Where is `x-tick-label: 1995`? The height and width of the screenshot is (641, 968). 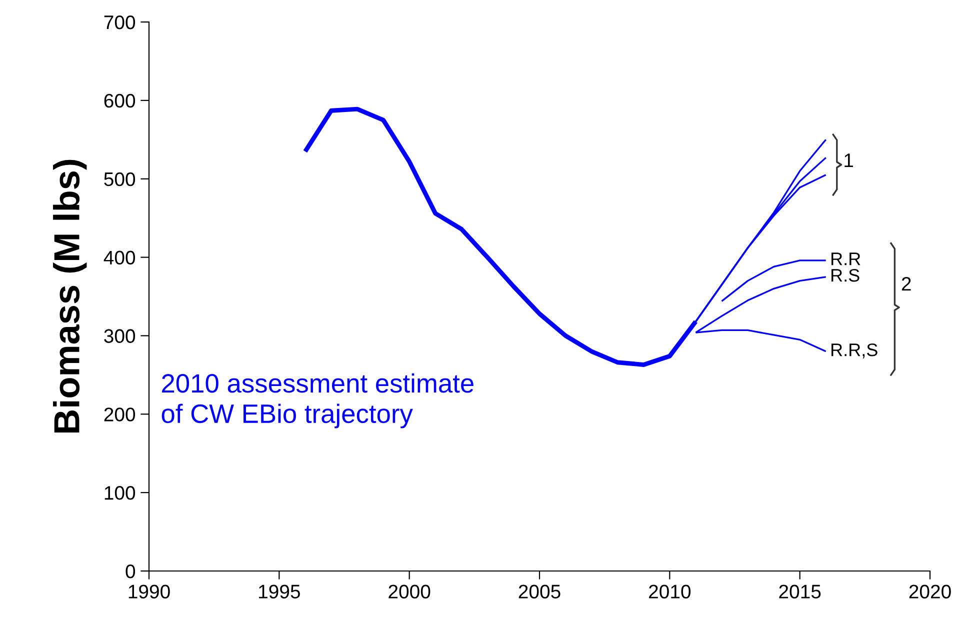 x-tick-label: 1995 is located at coordinates (279, 591).